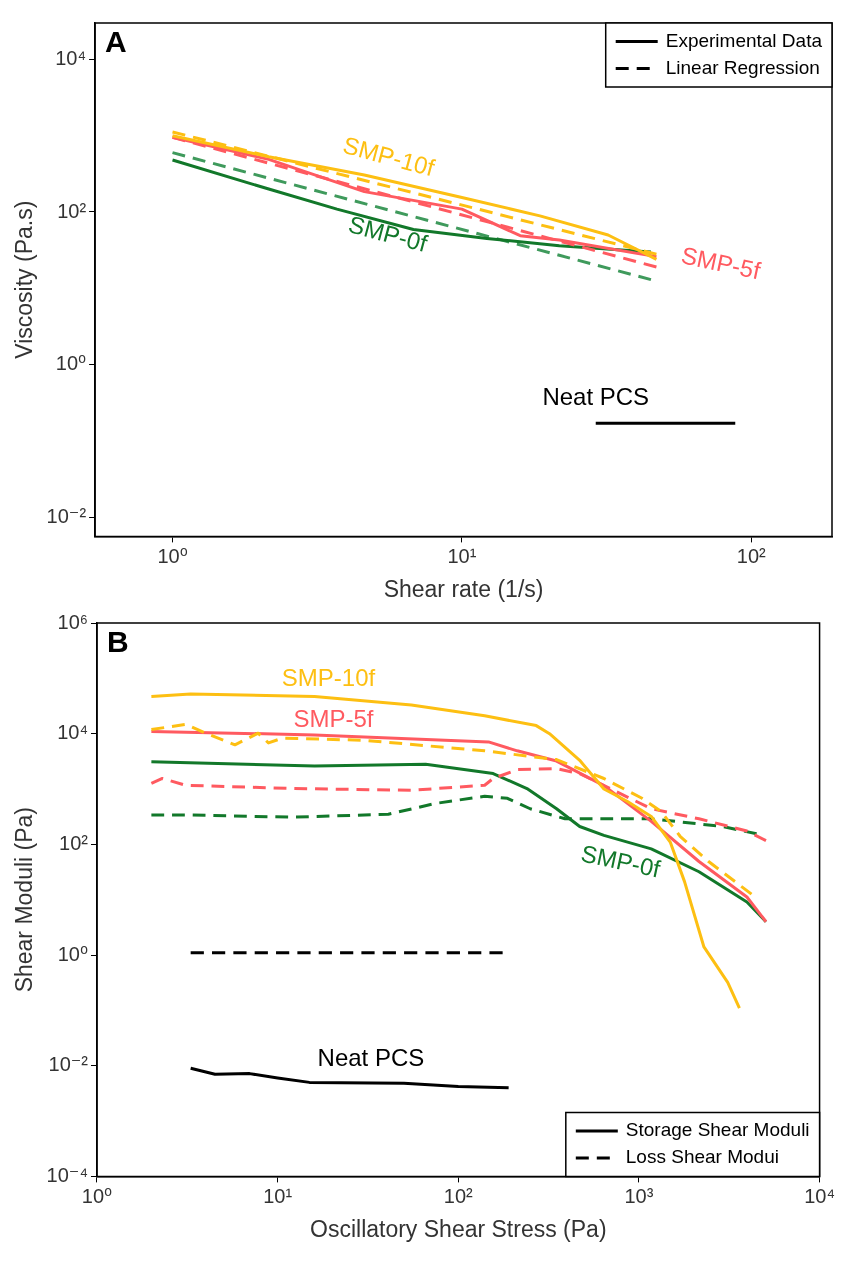 The image size is (846, 1266). I want to click on y-tick-label: 10⁻⁴, so click(67, 1174).